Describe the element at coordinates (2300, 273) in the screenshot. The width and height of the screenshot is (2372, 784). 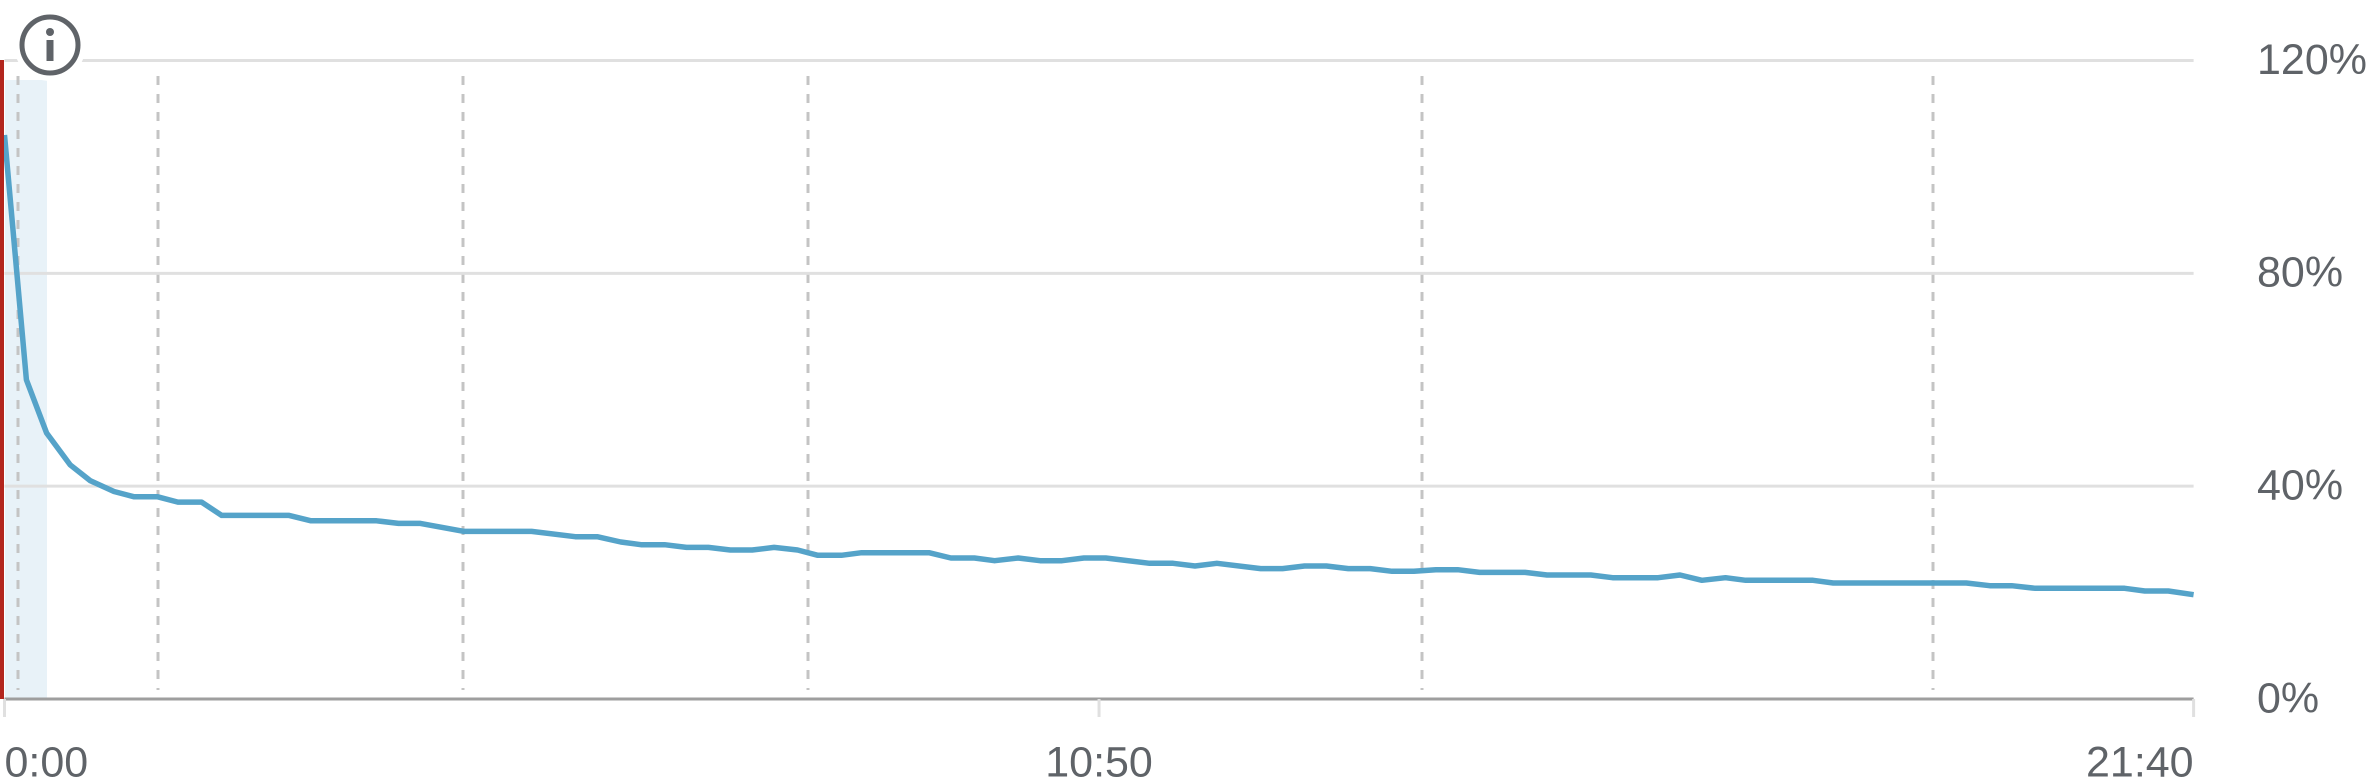
I see `y-tick-label: 80%` at that location.